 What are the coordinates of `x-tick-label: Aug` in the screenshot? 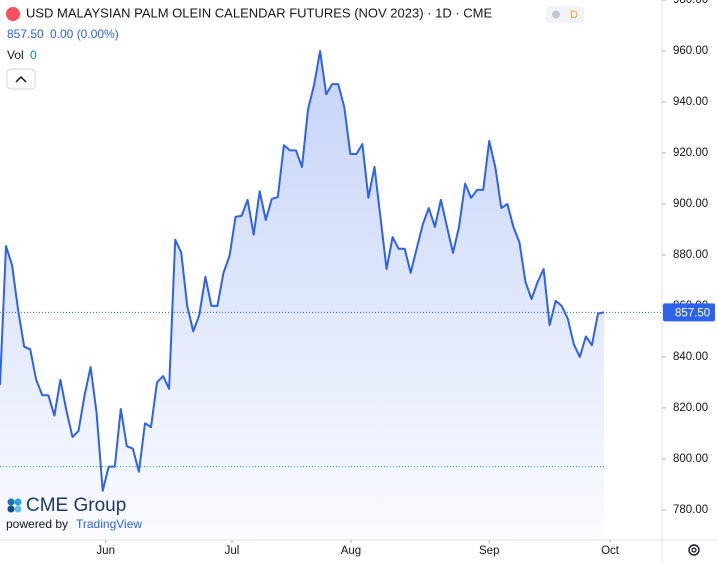 It's located at (351, 551).